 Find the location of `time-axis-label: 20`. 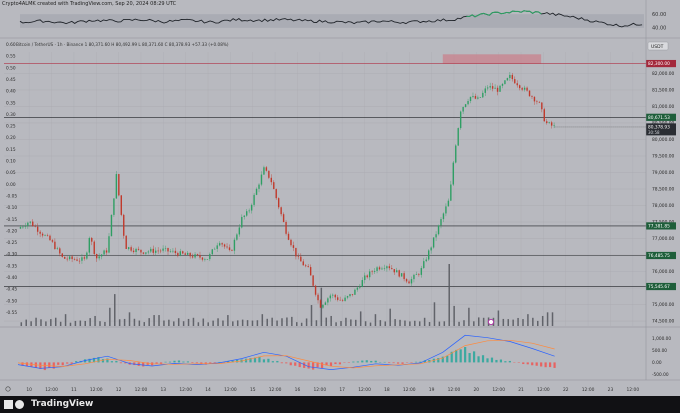

time-axis-label: 20 is located at coordinates (477, 390).